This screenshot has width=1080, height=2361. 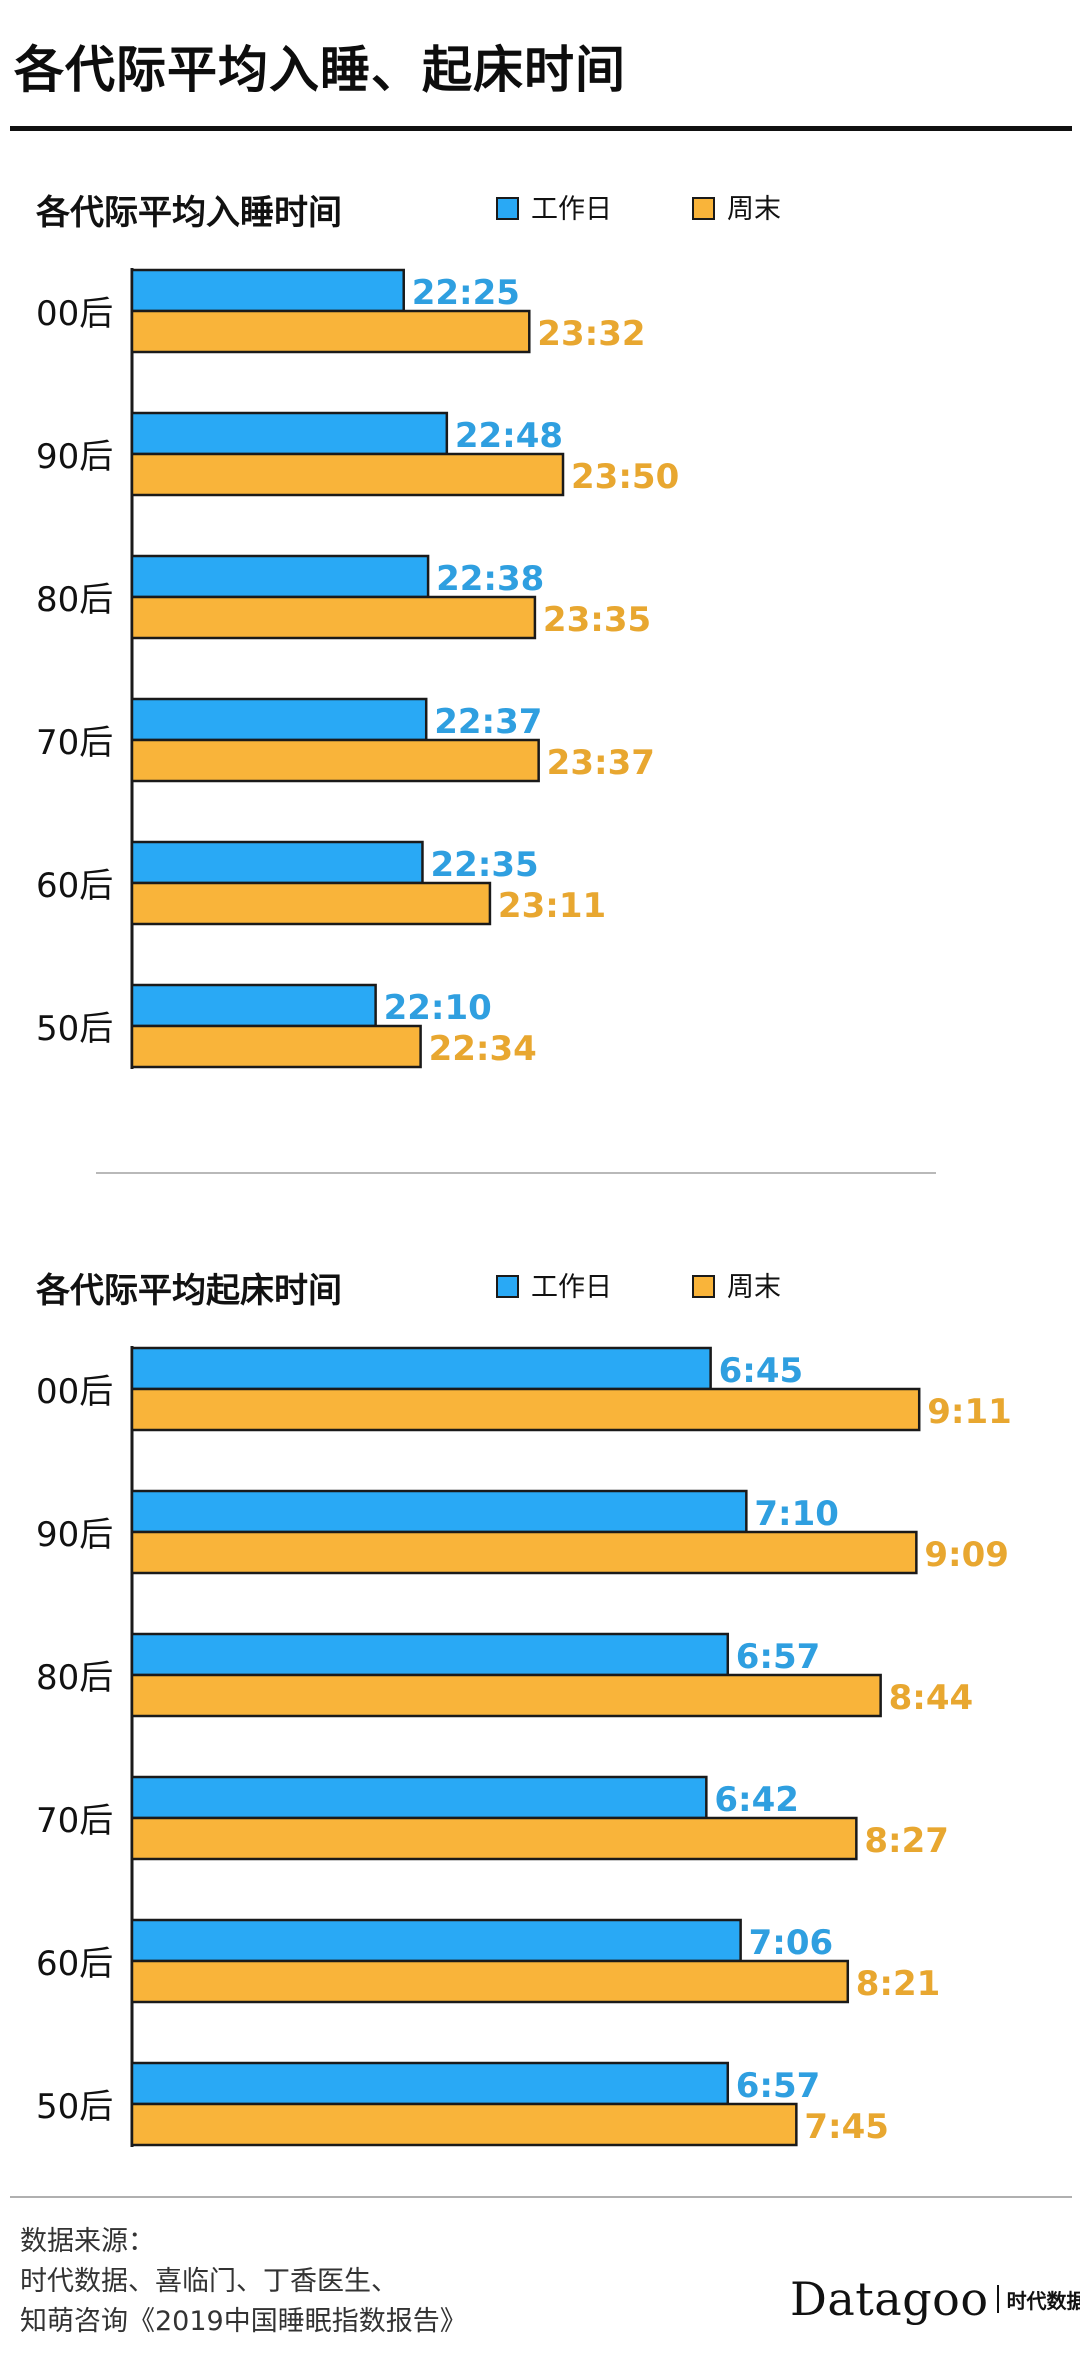 I want to click on source-label: 数据来源：, so click(x=87, y=2241).